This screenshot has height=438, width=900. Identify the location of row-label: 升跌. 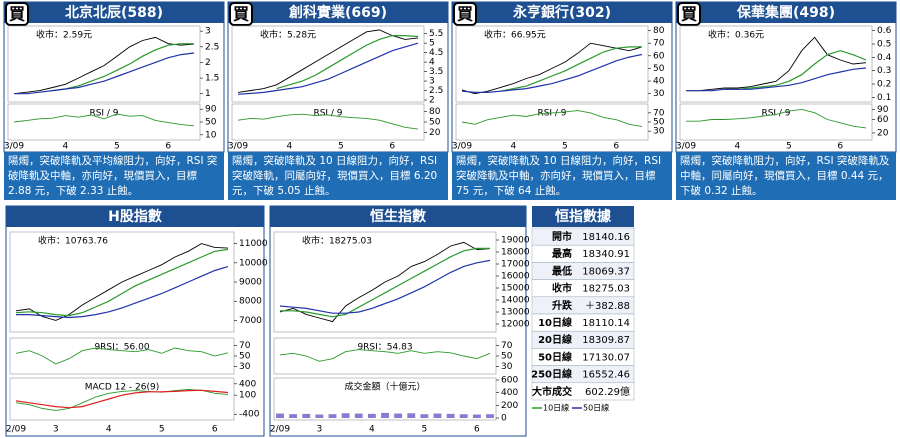
(562, 305).